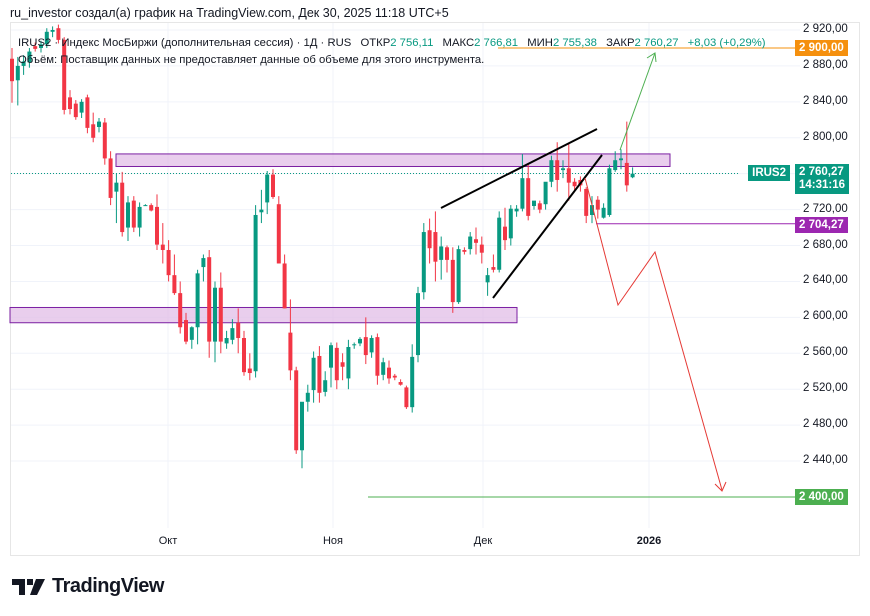 The image size is (870, 616). I want to click on bearish-scenario-path, so click(653, 334).